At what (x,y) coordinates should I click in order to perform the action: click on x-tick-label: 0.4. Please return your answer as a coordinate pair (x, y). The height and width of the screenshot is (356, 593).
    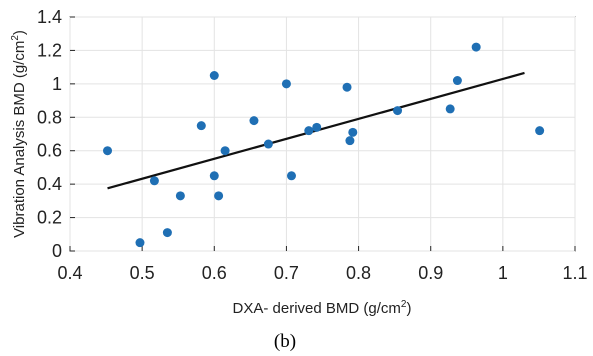
    Looking at the image, I should click on (69, 273).